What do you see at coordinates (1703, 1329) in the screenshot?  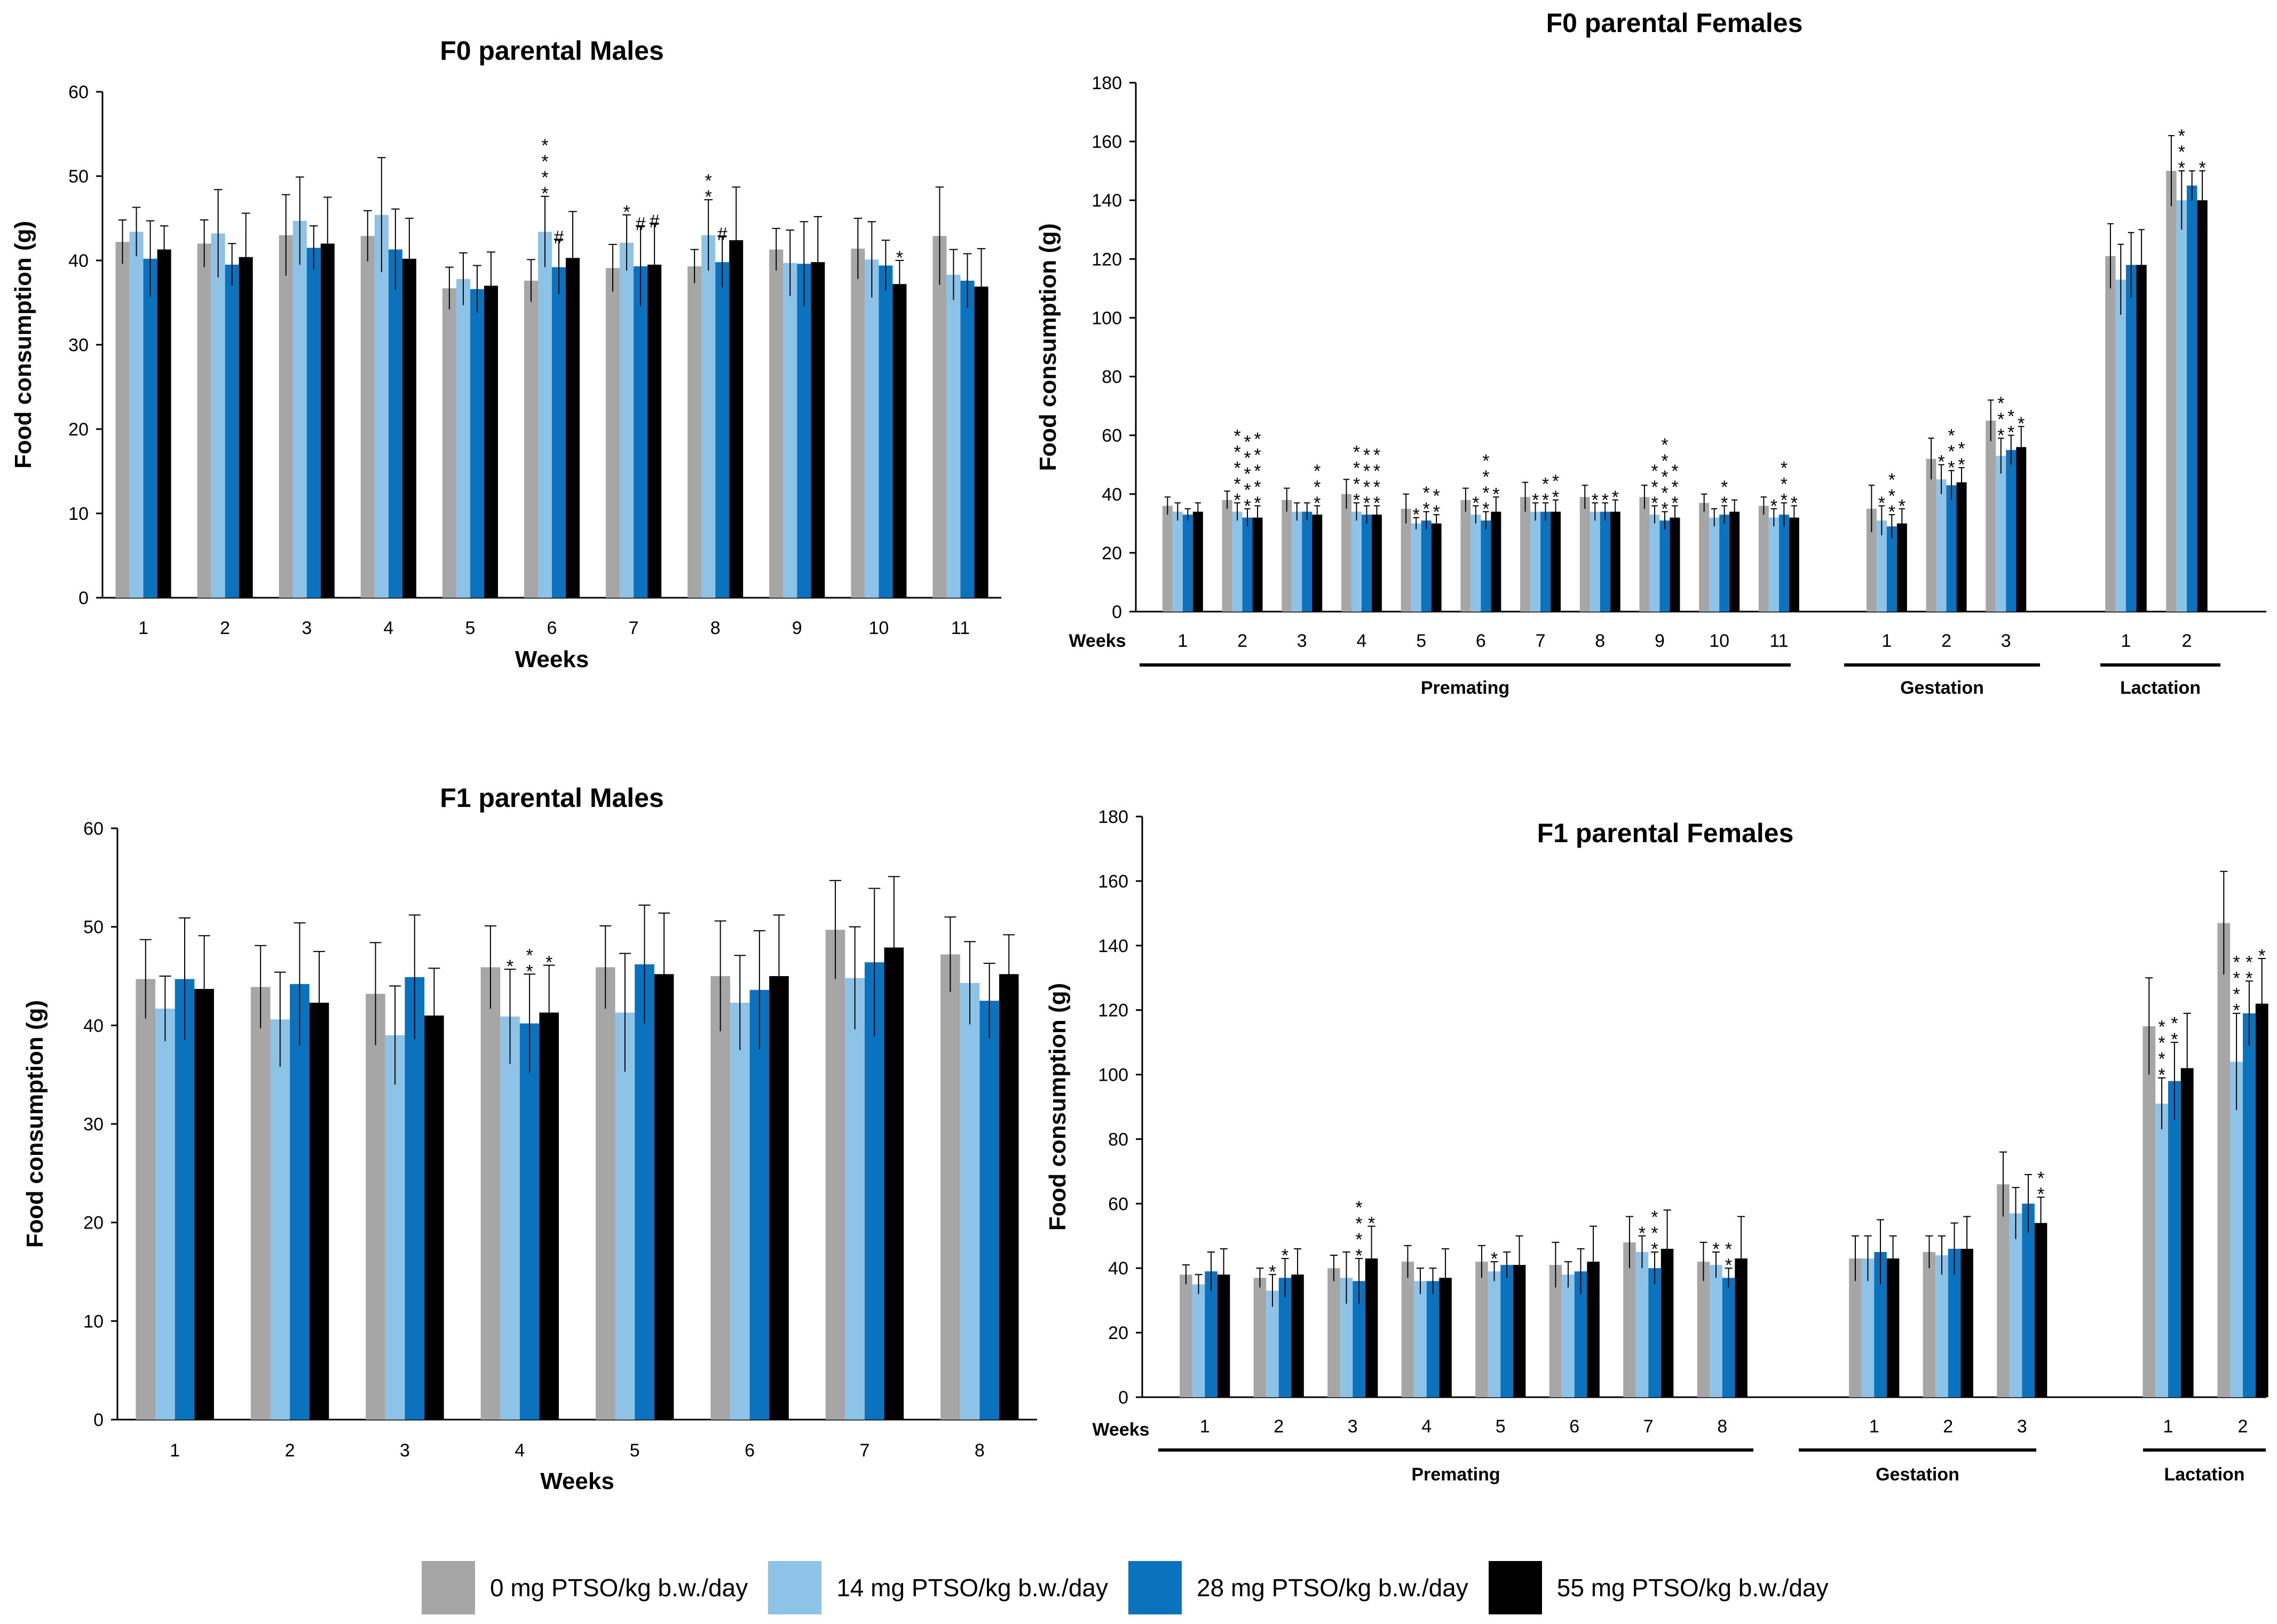 I see `bar-s1-c8` at bounding box center [1703, 1329].